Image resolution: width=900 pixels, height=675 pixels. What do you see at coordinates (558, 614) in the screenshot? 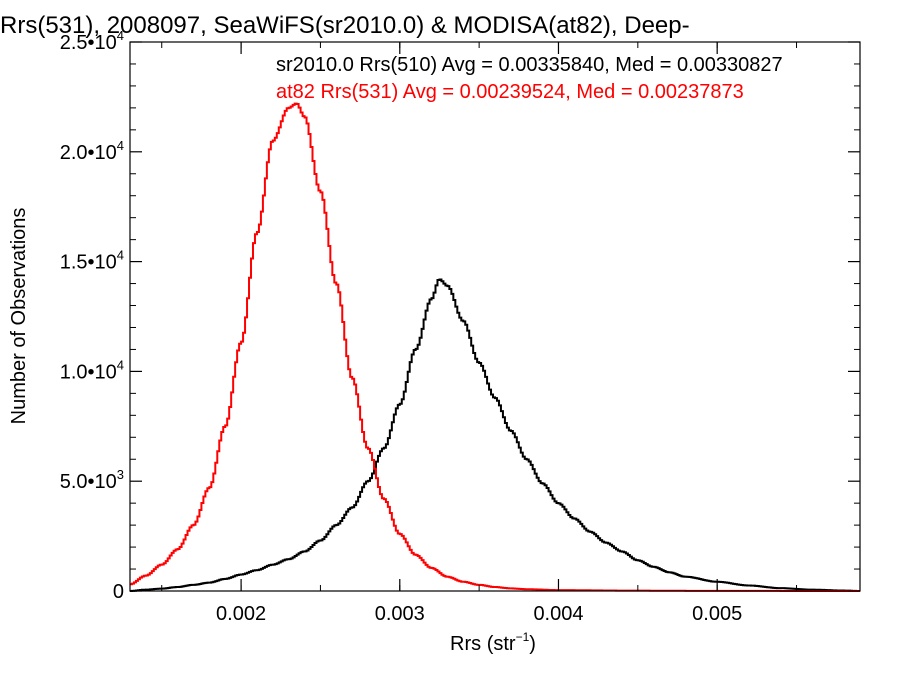
I see `x-tick-label: 0.004` at bounding box center [558, 614].